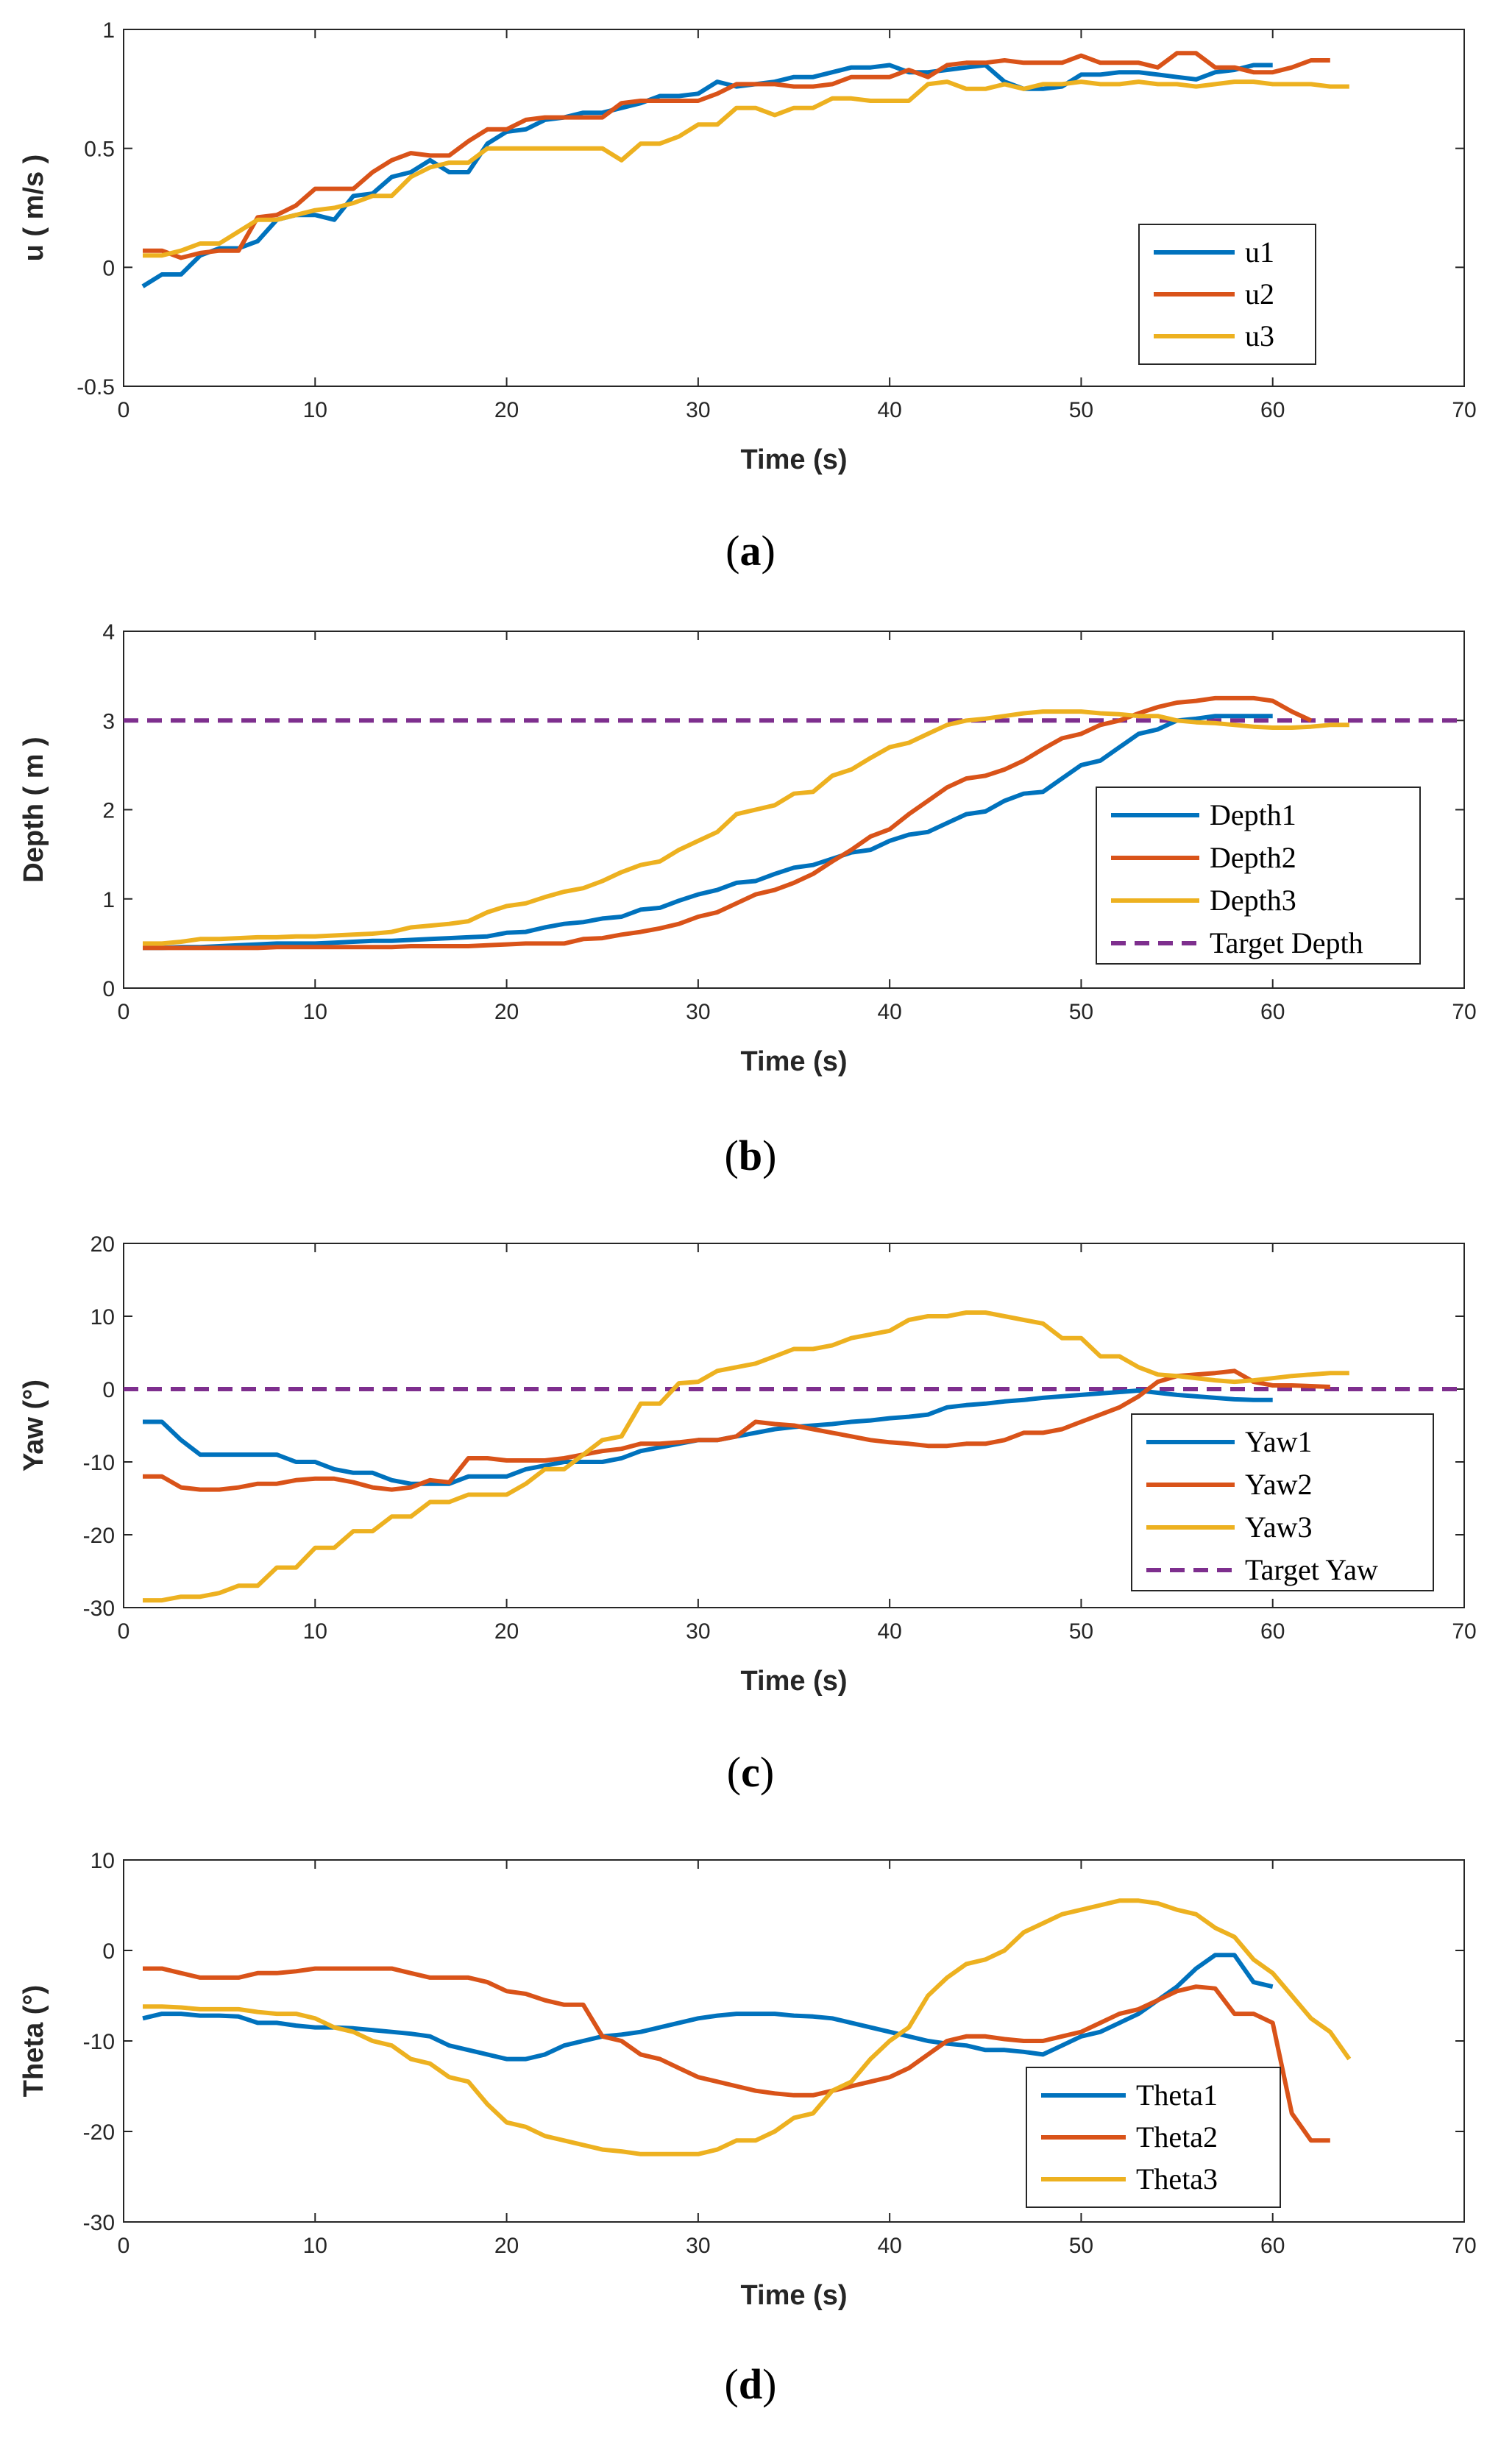  I want to click on series-line-u1, so click(707, 175).